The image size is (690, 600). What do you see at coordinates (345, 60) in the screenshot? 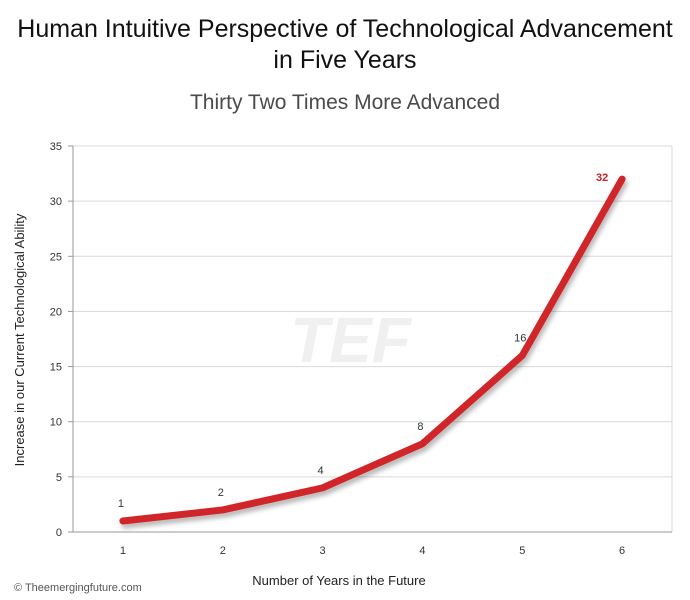
I see `chart-title-line-2: in Five Years` at bounding box center [345, 60].